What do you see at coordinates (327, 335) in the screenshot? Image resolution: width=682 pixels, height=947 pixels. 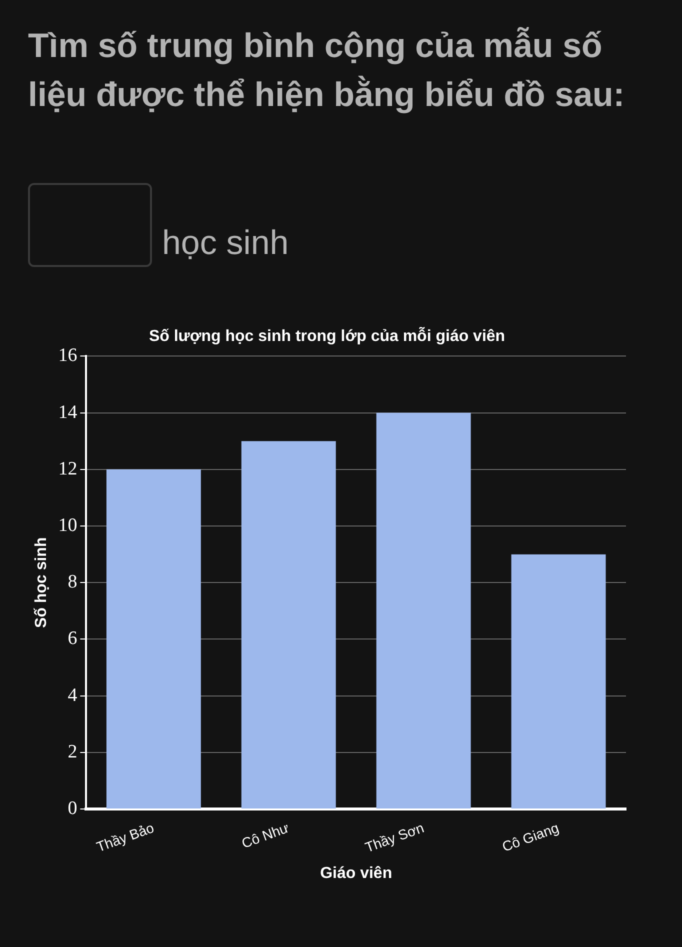 I see `chart-title: Số lượng học sinh trong lớp của mỗi giáo viên` at bounding box center [327, 335].